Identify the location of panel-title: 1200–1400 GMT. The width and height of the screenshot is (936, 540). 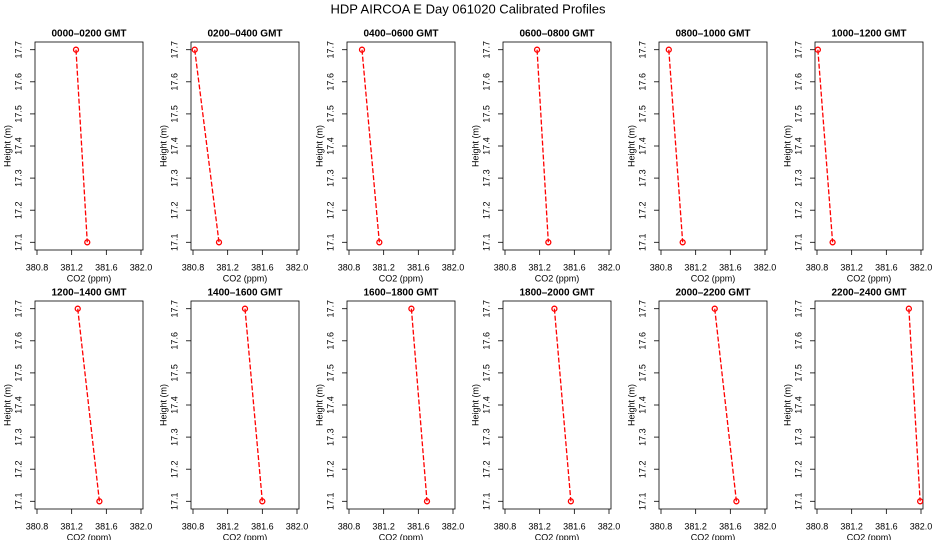
(88, 293).